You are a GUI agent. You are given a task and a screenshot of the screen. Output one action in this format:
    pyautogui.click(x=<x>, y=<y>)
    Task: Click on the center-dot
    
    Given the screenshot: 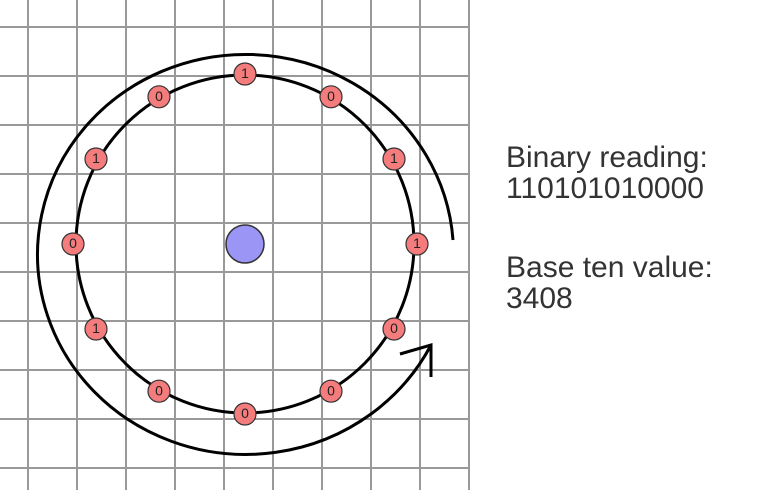 What is the action you would take?
    pyautogui.click(x=245, y=244)
    